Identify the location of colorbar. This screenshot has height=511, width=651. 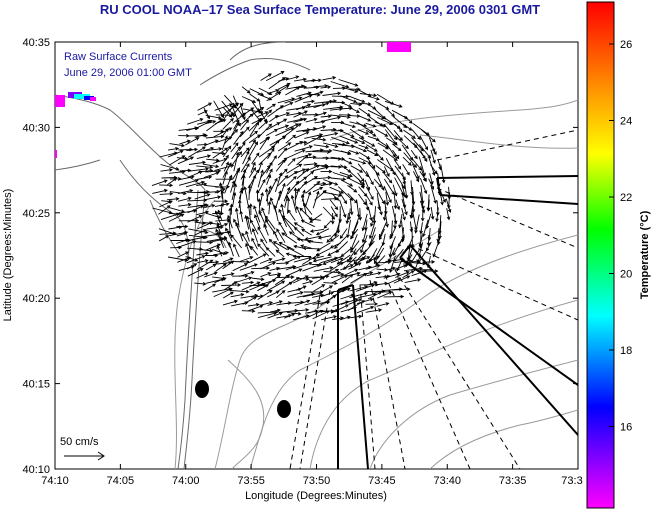
(600, 255).